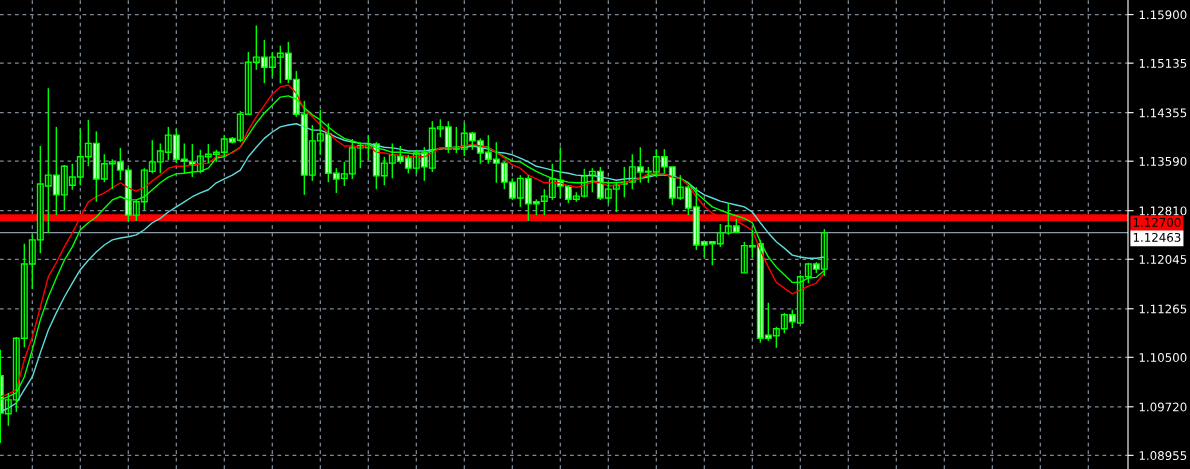 This screenshot has height=469, width=1190. I want to click on y-tick-label: 1.10500, so click(1163, 357).